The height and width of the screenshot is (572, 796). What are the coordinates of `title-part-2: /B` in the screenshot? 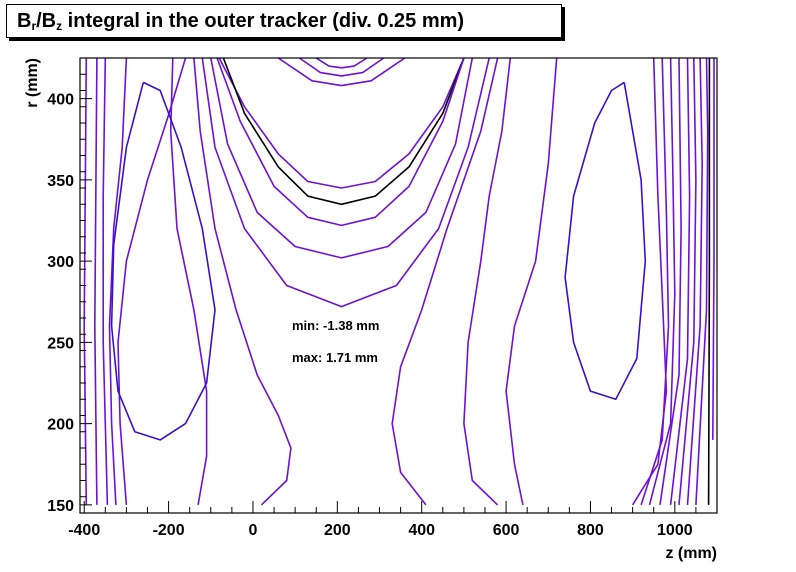 It's located at (46, 21).